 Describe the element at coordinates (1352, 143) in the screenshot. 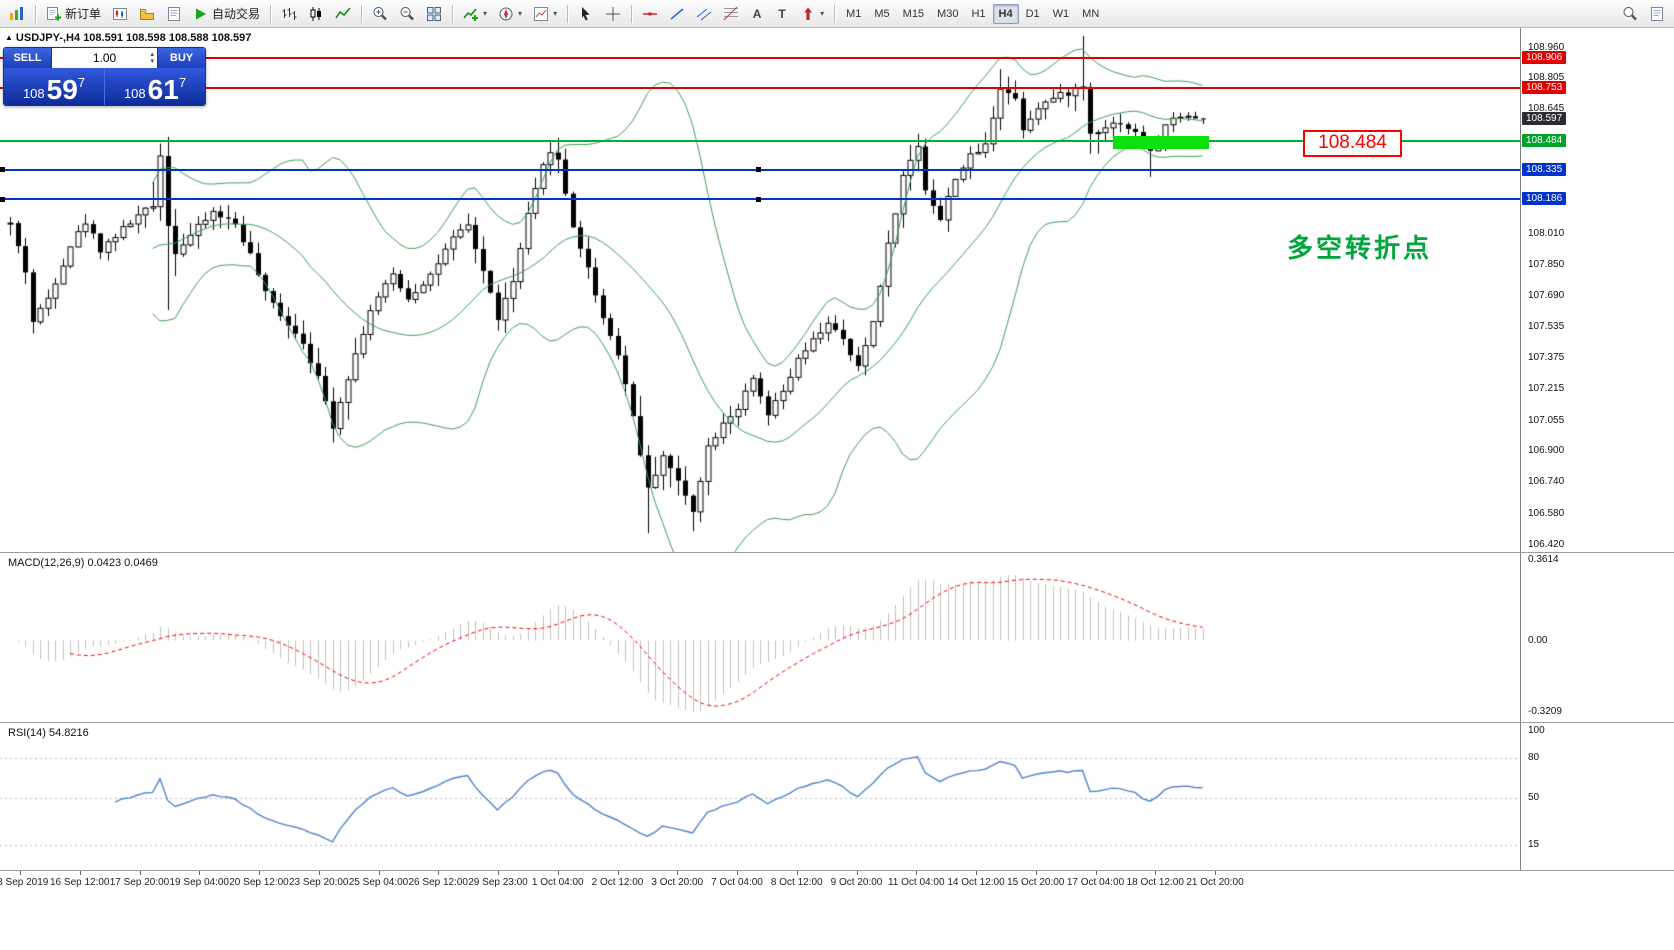

I see `price-callout-box: 108.484` at that location.